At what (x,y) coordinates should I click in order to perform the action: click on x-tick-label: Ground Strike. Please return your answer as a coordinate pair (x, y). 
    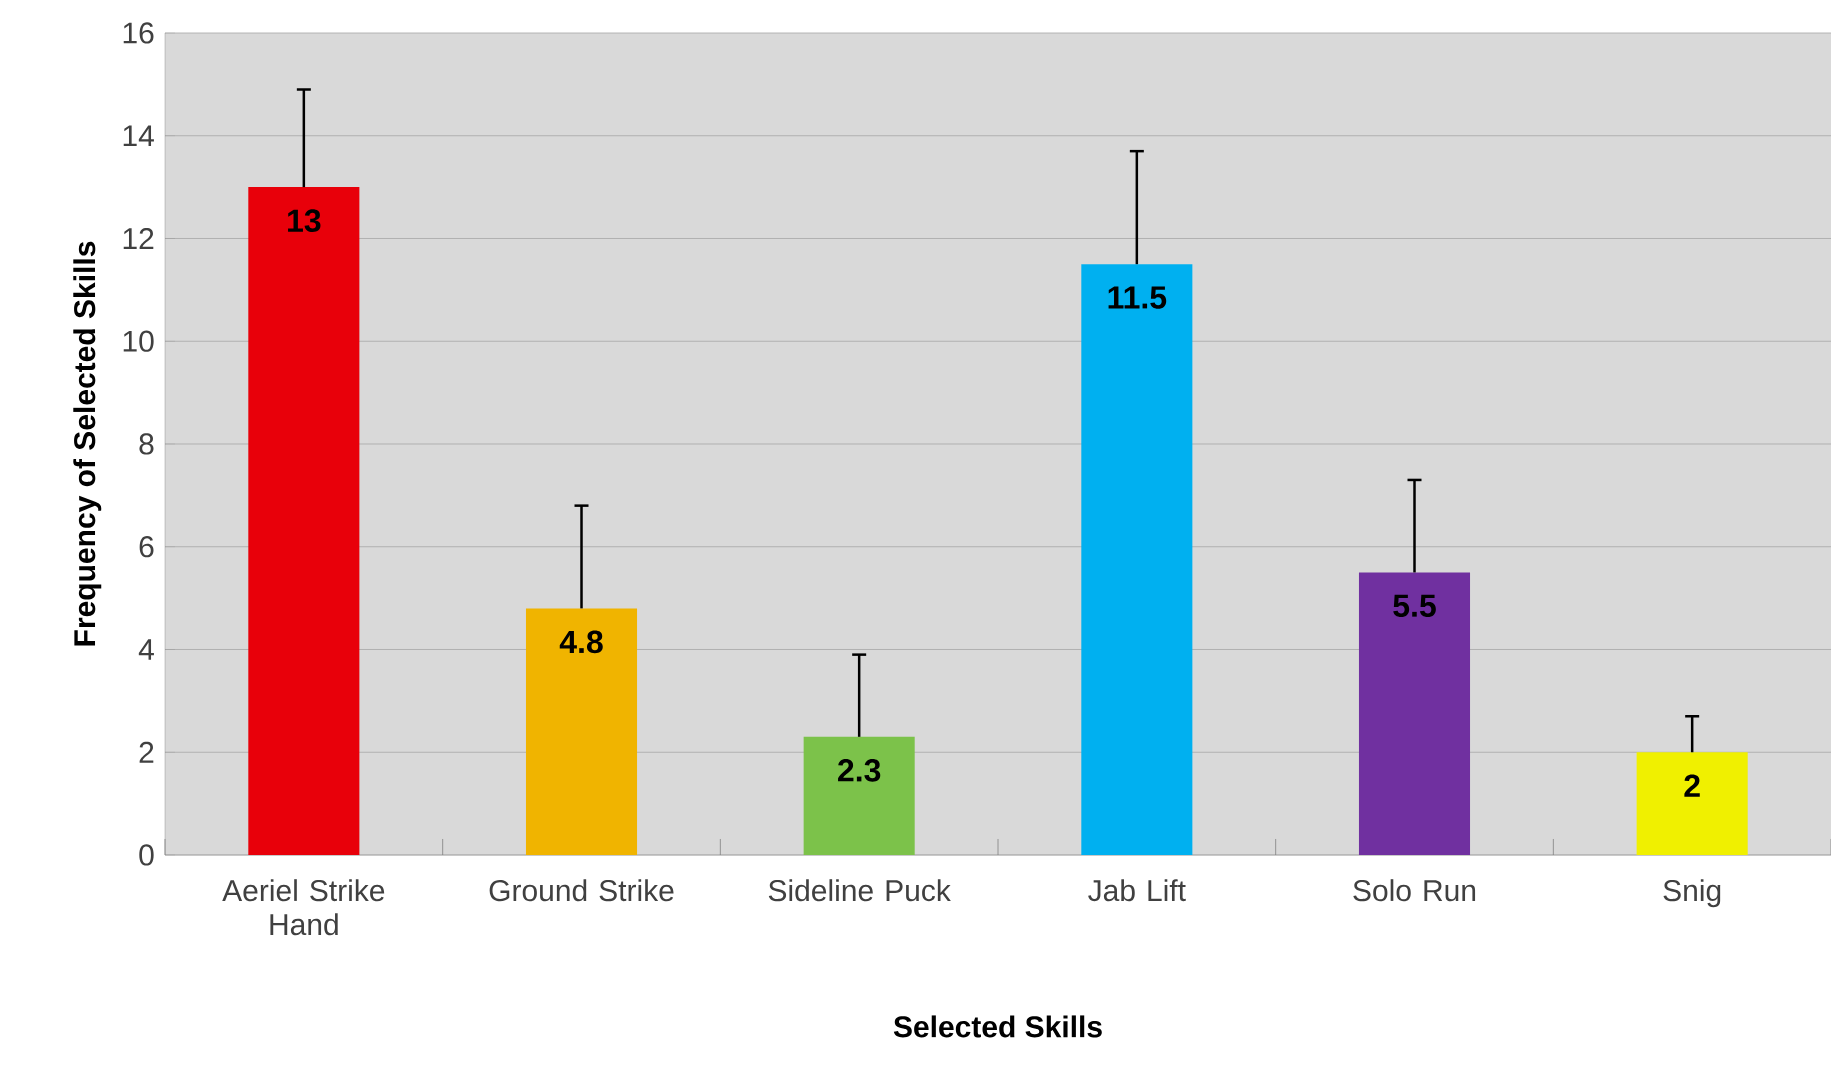
    Looking at the image, I should click on (581, 890).